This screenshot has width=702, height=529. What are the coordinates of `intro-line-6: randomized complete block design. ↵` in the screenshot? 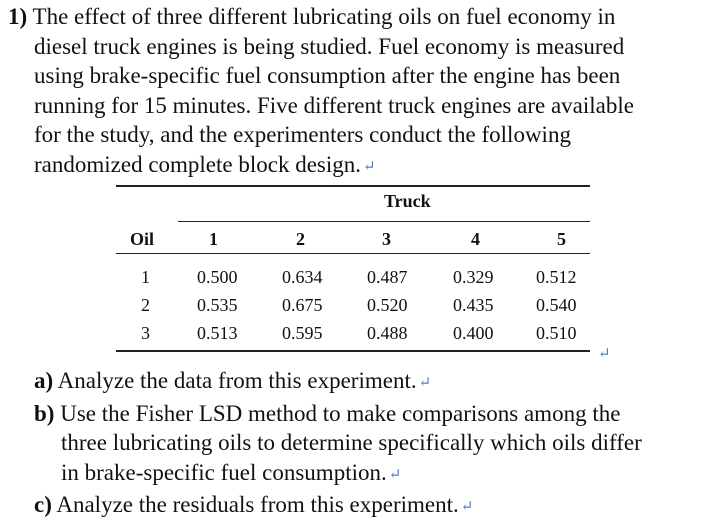 It's located at (353, 166).